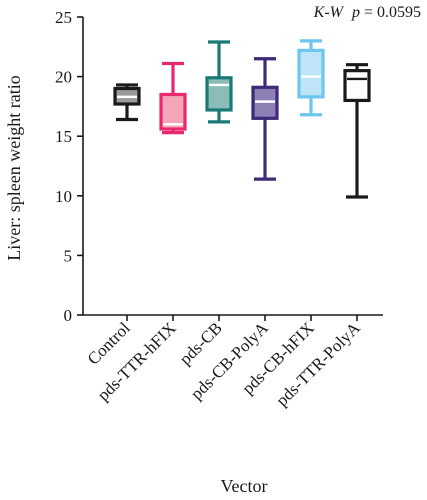  What do you see at coordinates (355, 12) in the screenshot?
I see `p-symbol: p` at bounding box center [355, 12].